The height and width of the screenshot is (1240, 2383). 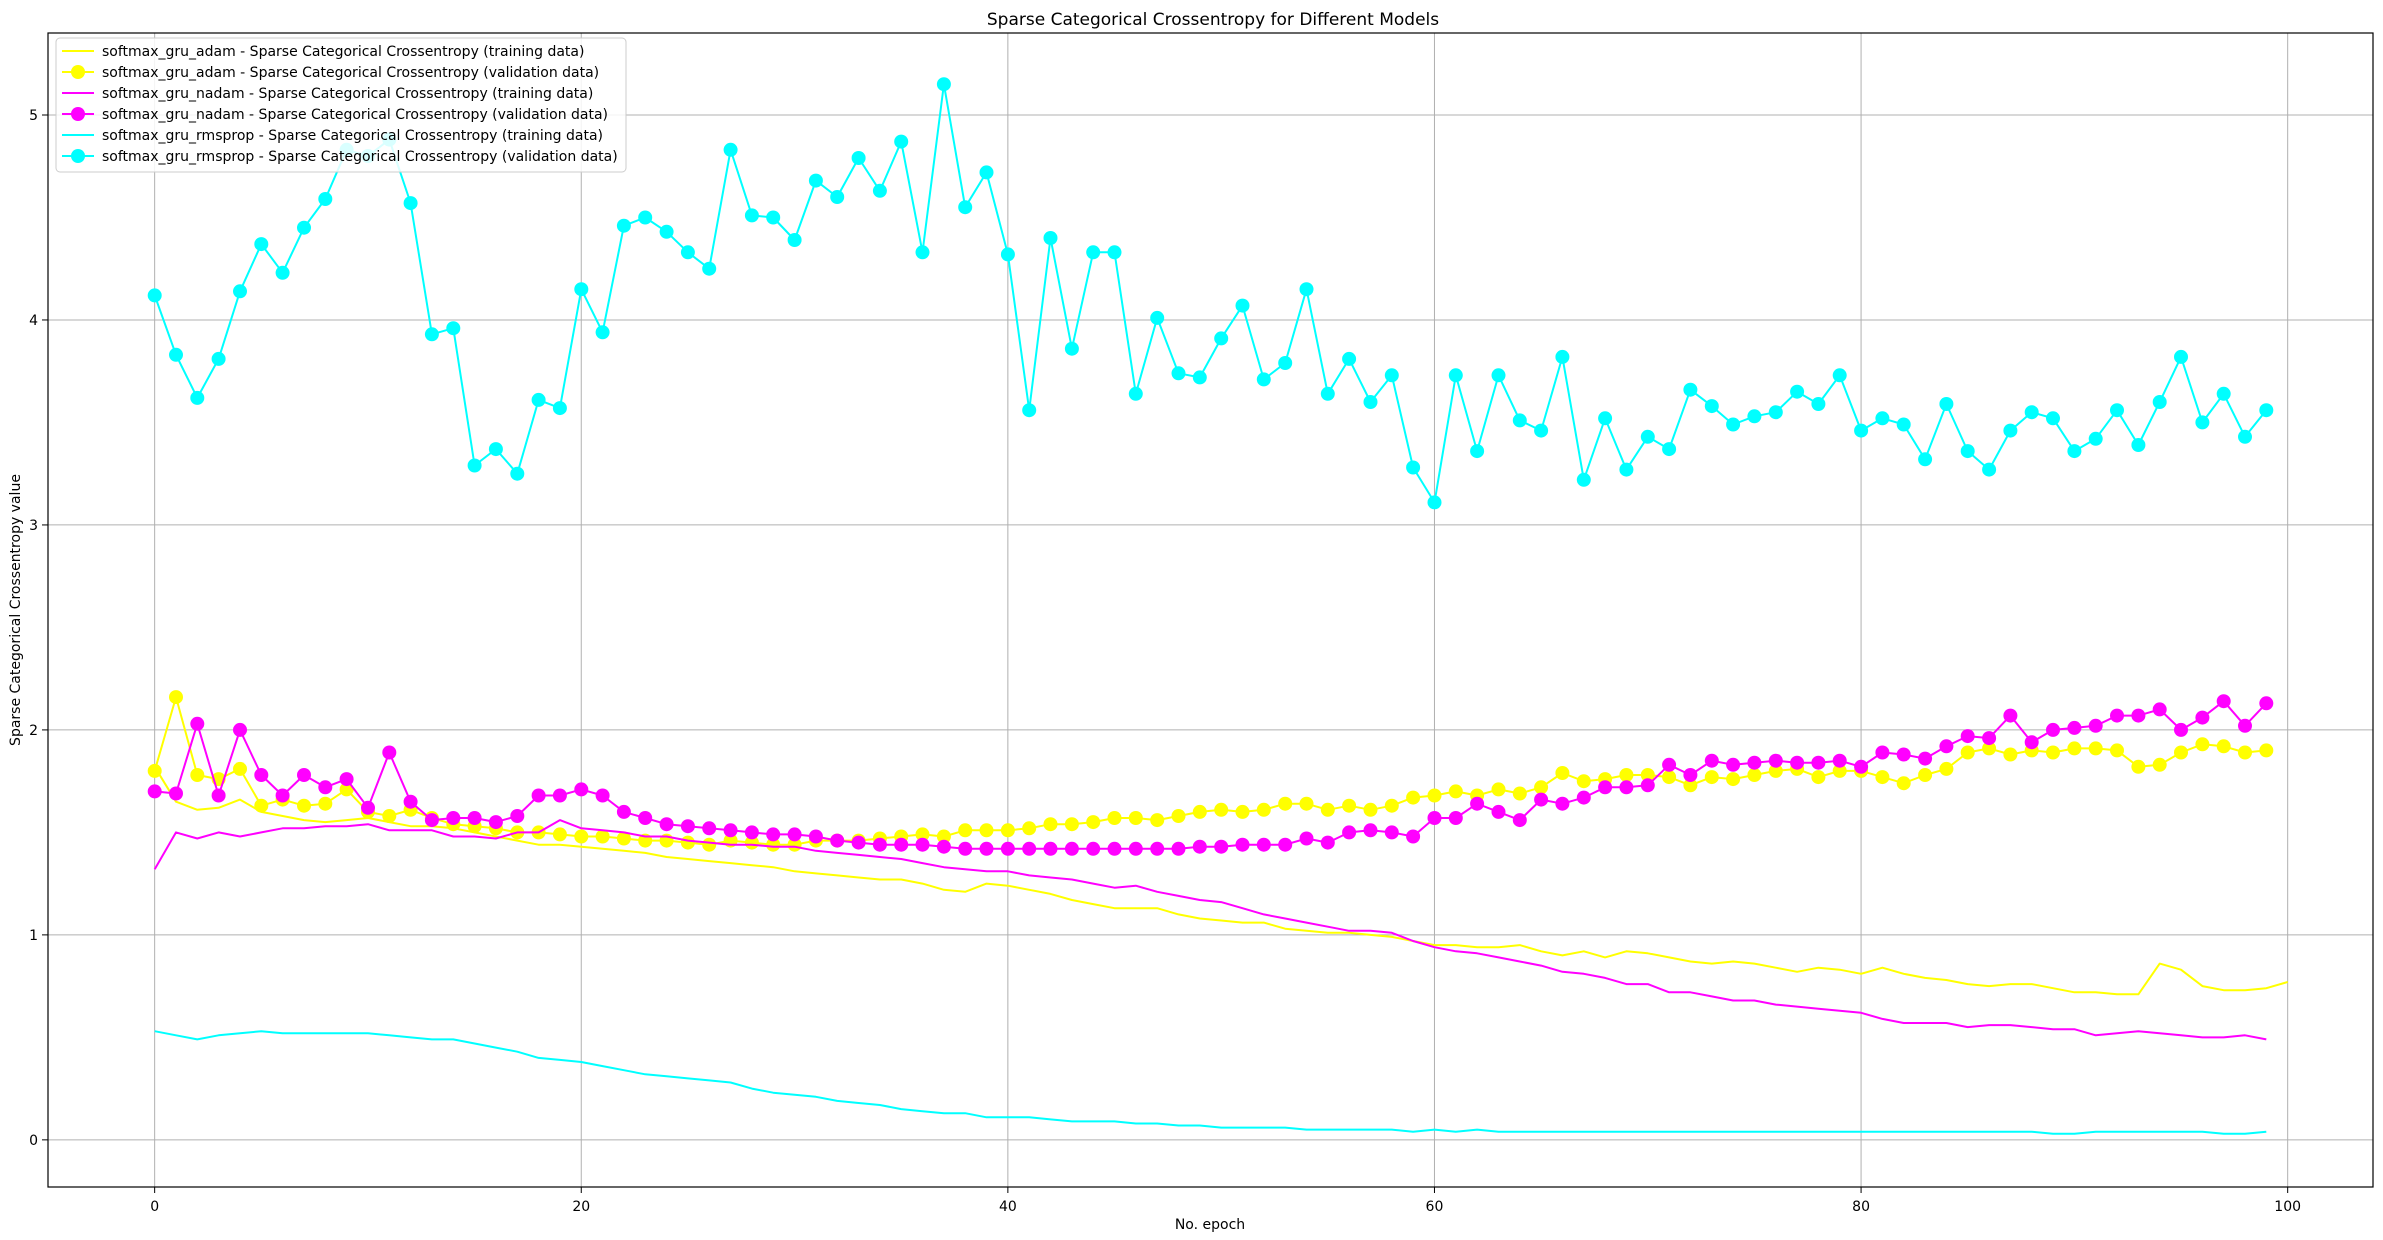 What do you see at coordinates (1861, 1207) in the screenshot?
I see `x-tick-label: 80` at bounding box center [1861, 1207].